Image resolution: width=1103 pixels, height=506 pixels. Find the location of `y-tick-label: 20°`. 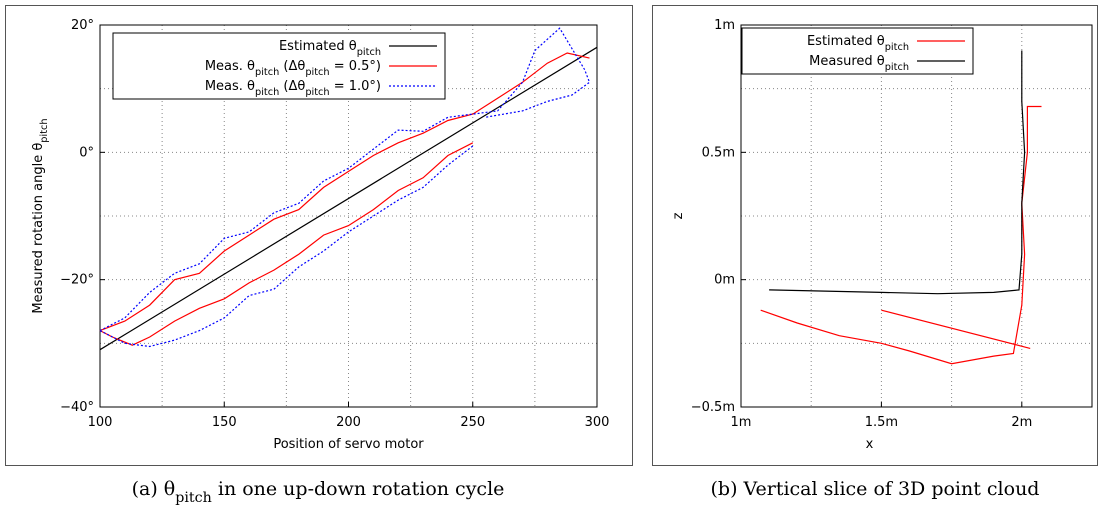

y-tick-label: 20° is located at coordinates (82, 25).